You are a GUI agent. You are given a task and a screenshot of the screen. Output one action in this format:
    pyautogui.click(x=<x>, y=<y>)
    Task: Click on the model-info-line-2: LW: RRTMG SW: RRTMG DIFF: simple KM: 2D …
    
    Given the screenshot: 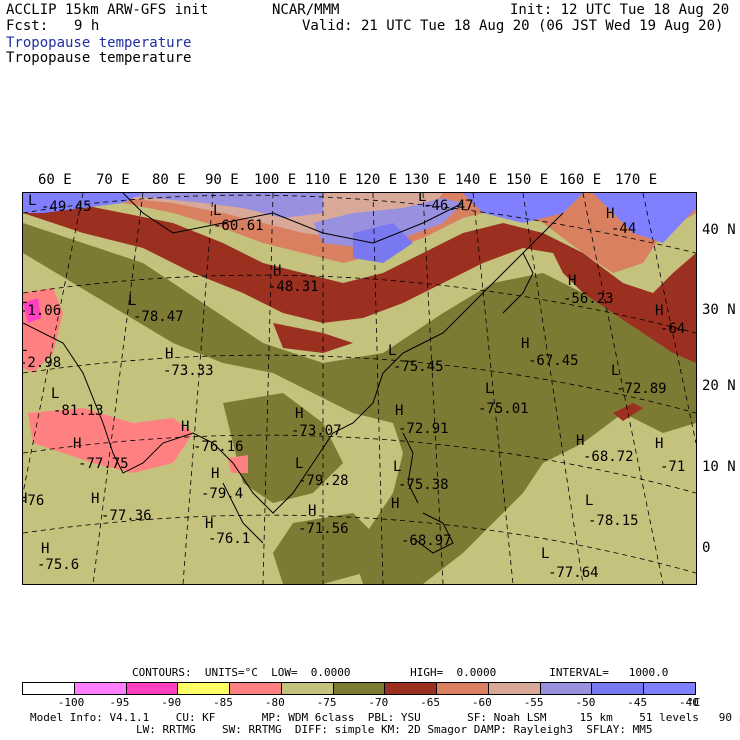 What is the action you would take?
    pyautogui.click(x=341, y=729)
    